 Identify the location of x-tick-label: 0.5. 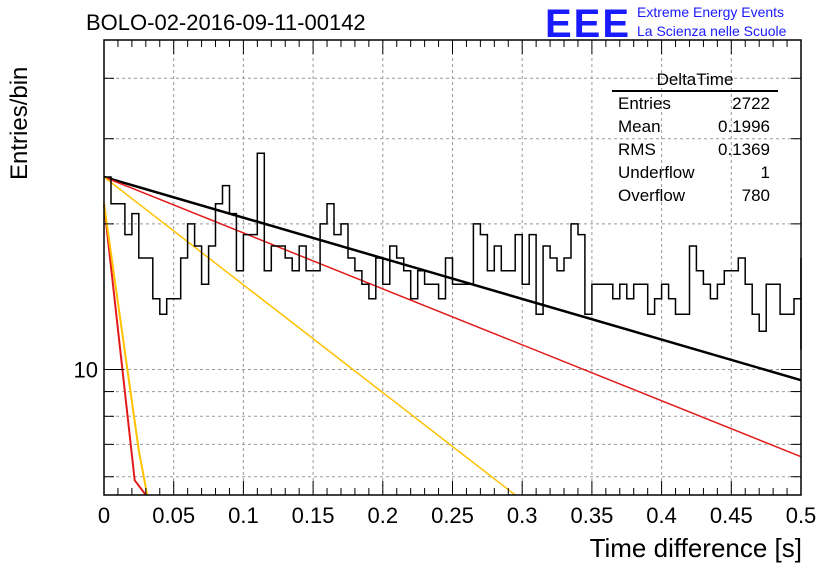
(801, 515).